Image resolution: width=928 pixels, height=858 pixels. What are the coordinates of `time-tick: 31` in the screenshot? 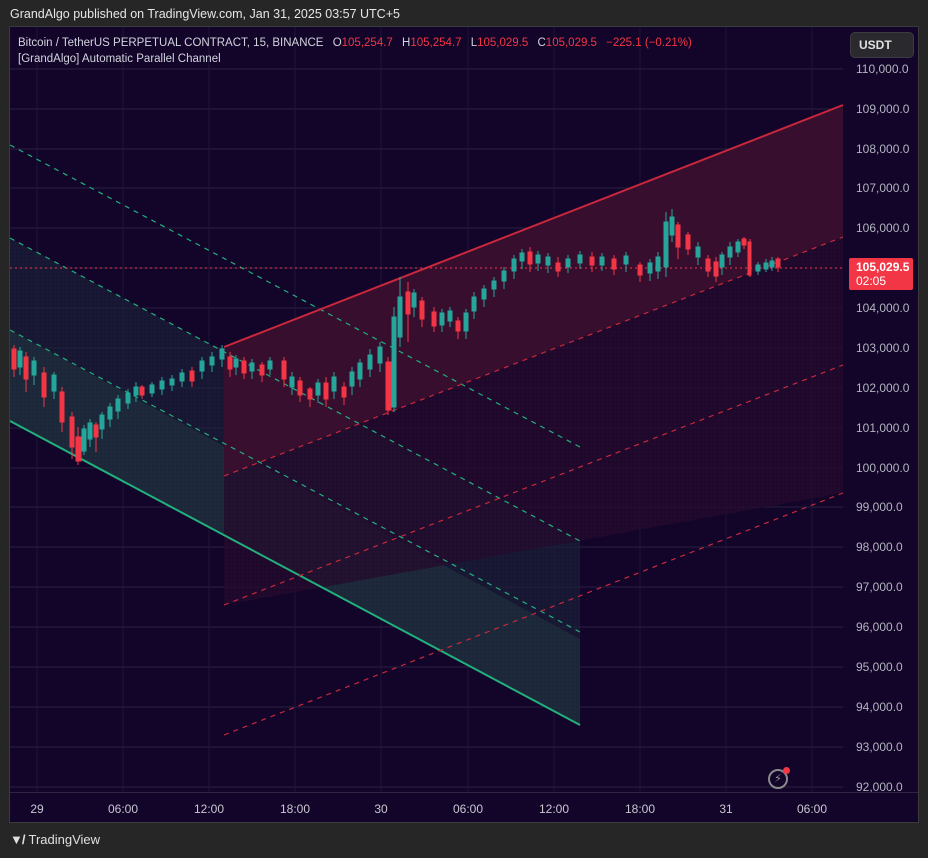 It's located at (726, 809).